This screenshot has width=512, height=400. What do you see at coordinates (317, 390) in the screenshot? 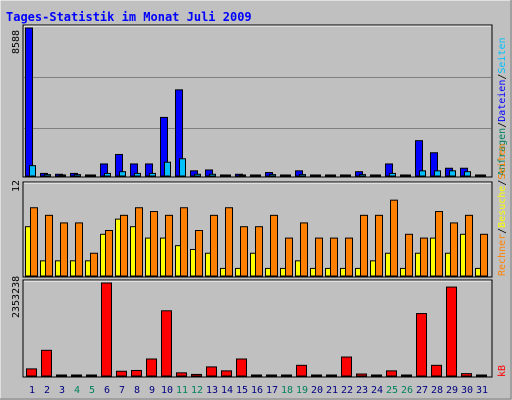
I see `day-label: 20` at bounding box center [317, 390].